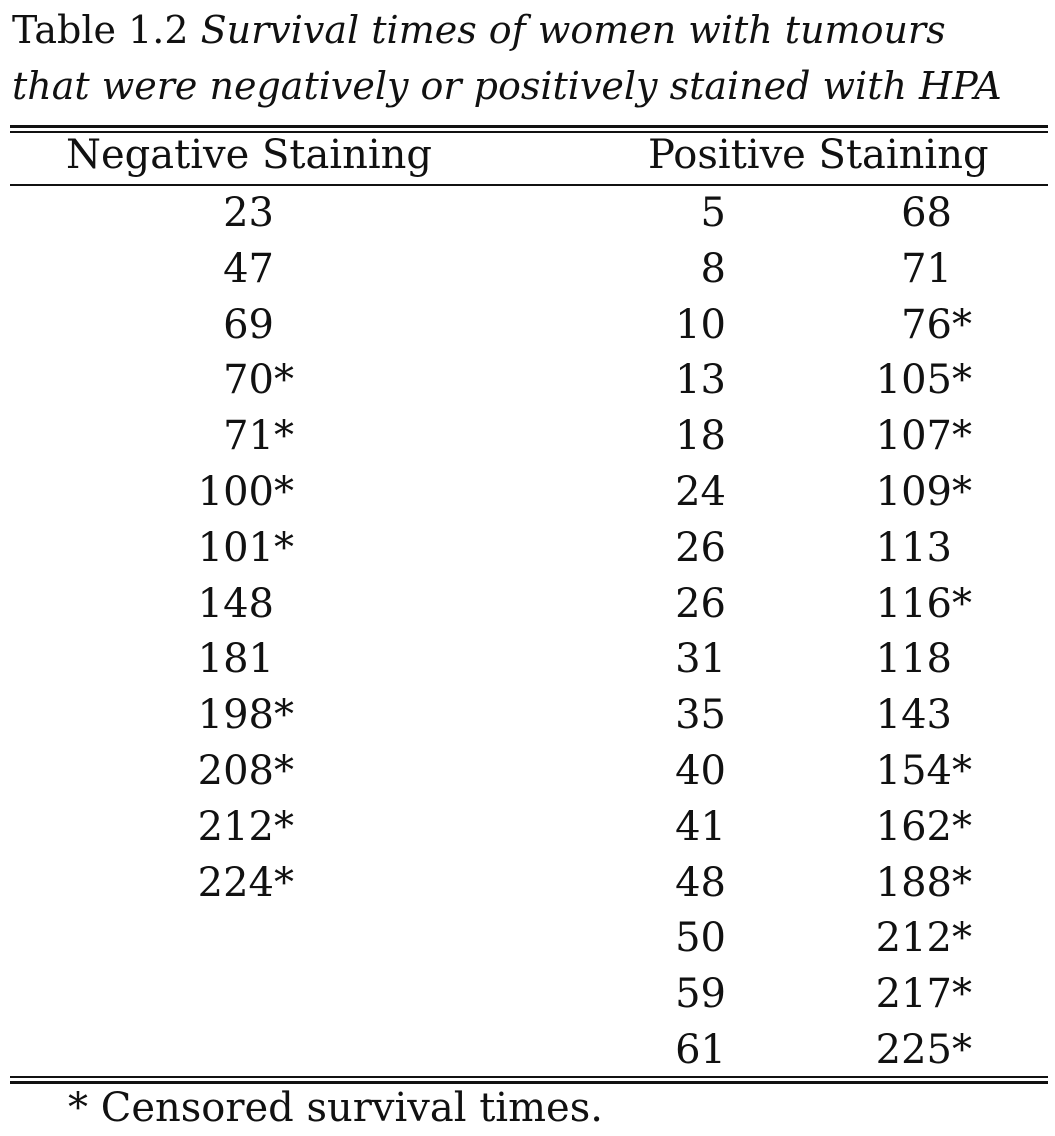 The height and width of the screenshot is (1136, 1055). What do you see at coordinates (926, 324) in the screenshot?
I see `cell-value: 76` at bounding box center [926, 324].